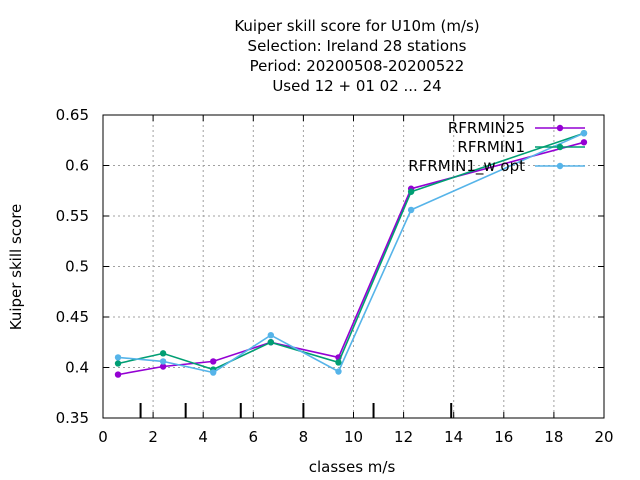 This screenshot has width=640, height=480. Describe the element at coordinates (77, 166) in the screenshot. I see `y-tick-label: 0.6` at that location.